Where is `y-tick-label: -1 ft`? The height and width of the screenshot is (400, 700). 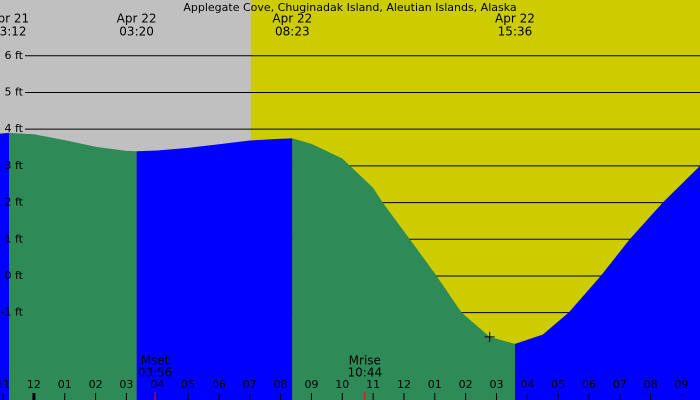 y-tick-label: -1 ft is located at coordinates (12, 312).